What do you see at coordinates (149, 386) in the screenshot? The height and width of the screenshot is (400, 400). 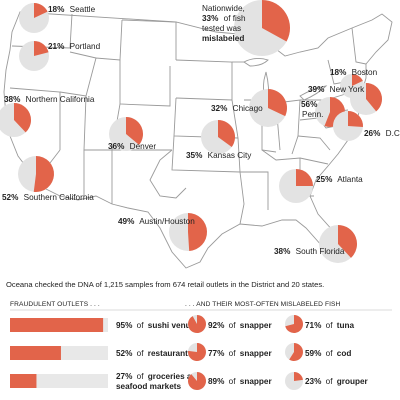 I see `outlet-label-line2: seafood markets` at bounding box center [149, 386].